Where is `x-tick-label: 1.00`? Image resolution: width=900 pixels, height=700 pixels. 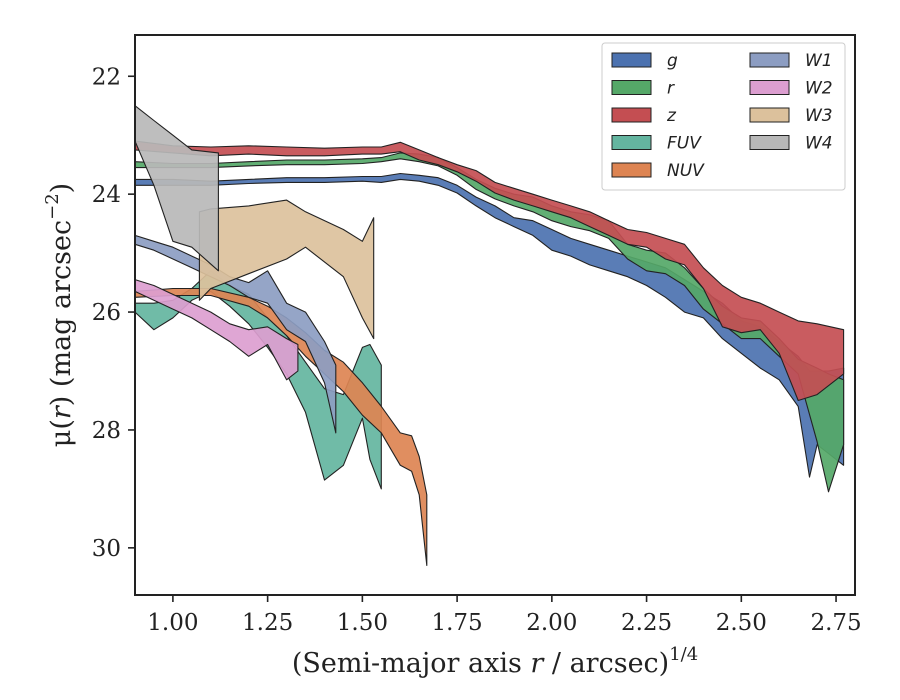 x-tick-label: 1.00 is located at coordinates (172, 623).